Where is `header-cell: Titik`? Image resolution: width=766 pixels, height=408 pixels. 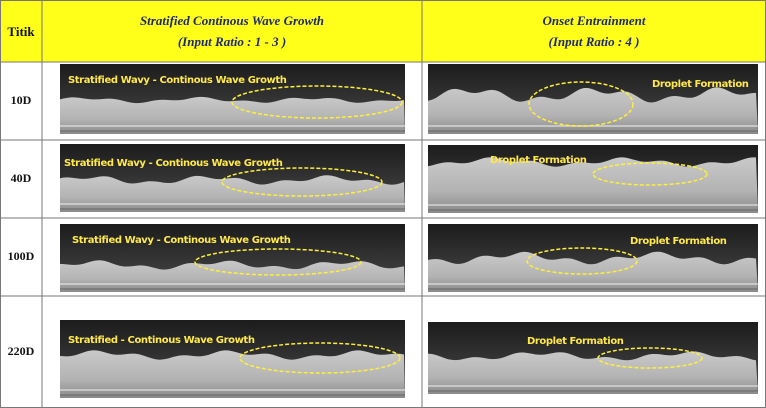 header-cell: Titik is located at coordinates (21, 31).